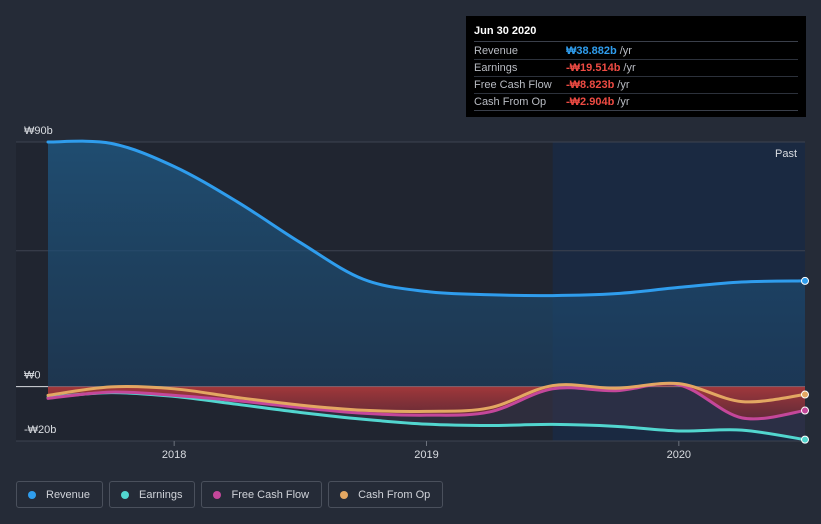 This screenshot has width=821, height=524. Describe the element at coordinates (38, 131) in the screenshot. I see `y-tick-label: ₩90b` at that location.